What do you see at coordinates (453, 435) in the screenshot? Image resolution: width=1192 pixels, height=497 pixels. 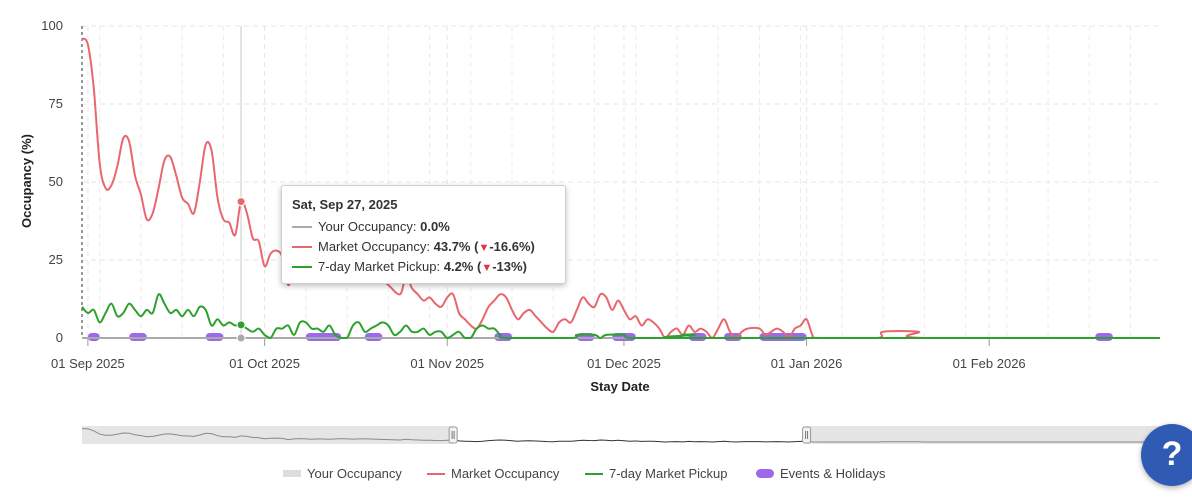 I see `navigator-handle-left` at bounding box center [453, 435].